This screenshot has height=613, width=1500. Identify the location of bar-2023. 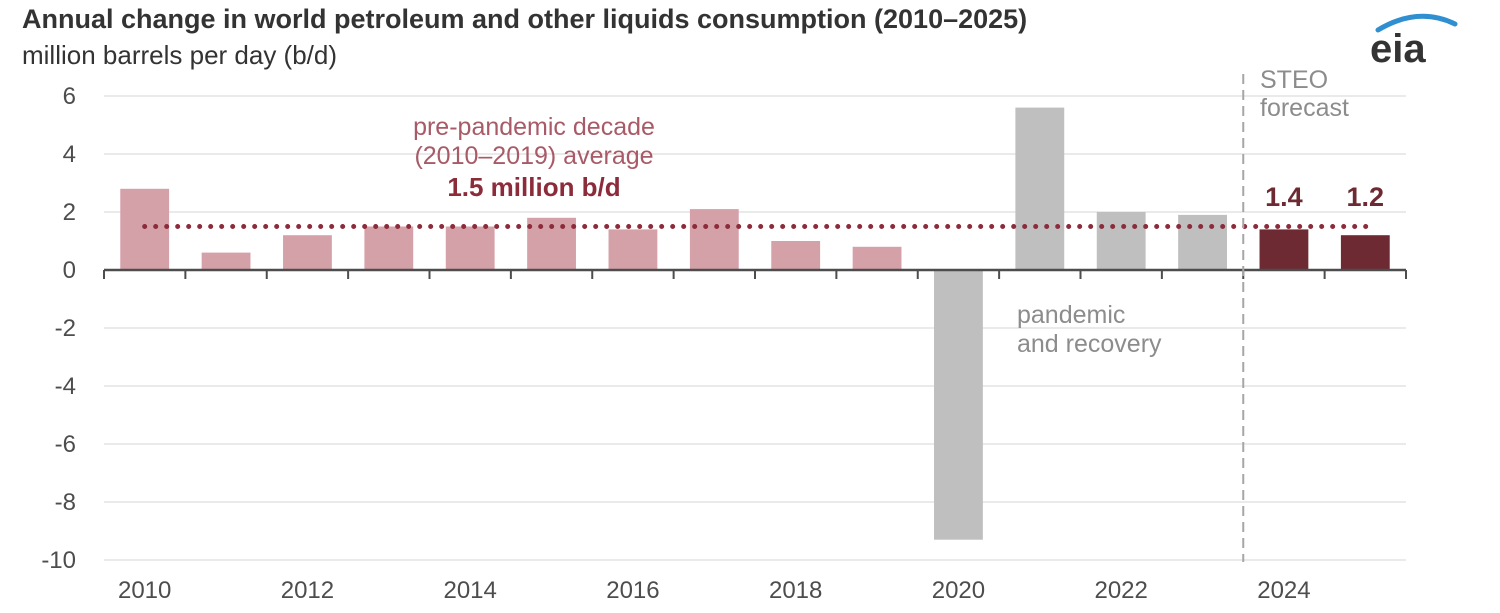
(1202, 242).